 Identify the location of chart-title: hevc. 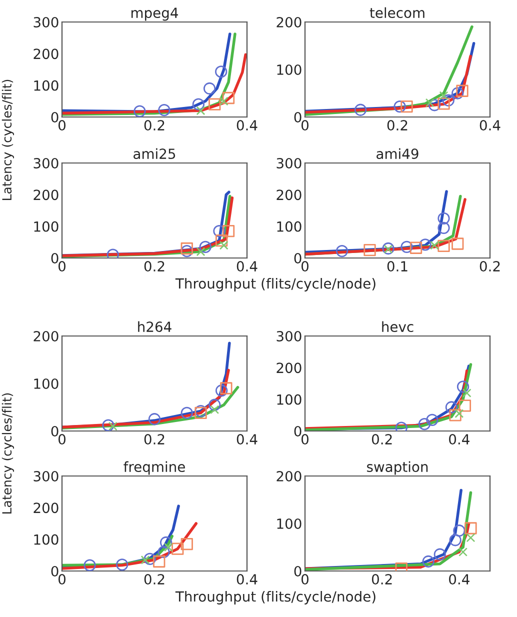
(398, 326).